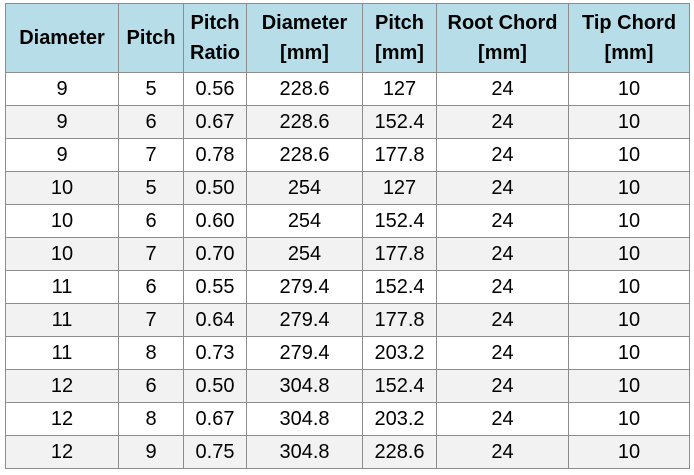 The width and height of the screenshot is (694, 475). Describe the element at coordinates (304, 38) in the screenshot. I see `header-cell: Diameter [mm]` at that location.